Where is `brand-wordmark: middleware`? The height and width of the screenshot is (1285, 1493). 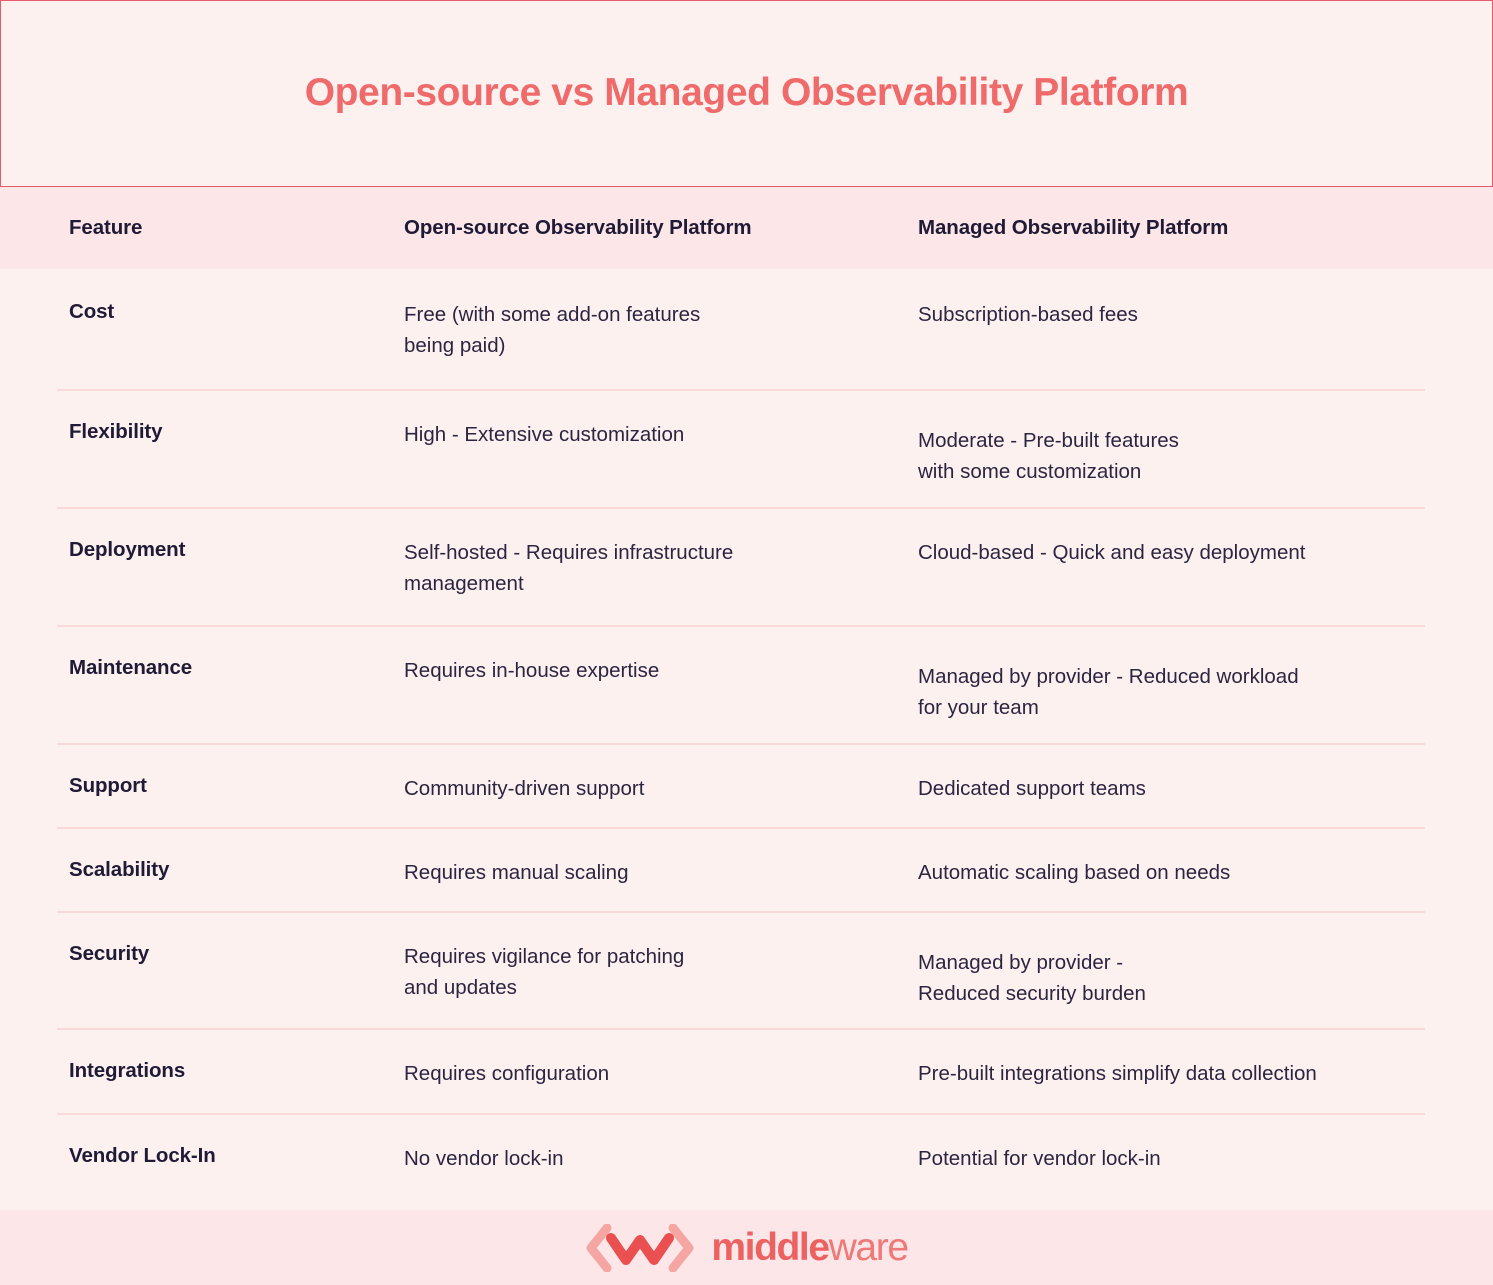
brand-wordmark: middleware is located at coordinates (810, 1247).